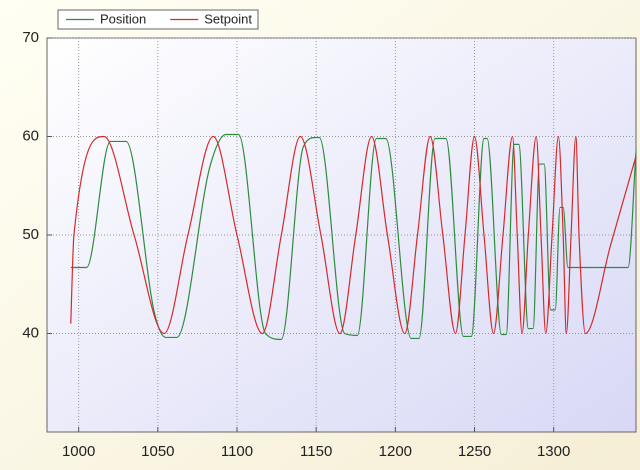 Image resolution: width=640 pixels, height=470 pixels. I want to click on legend-box, so click(158, 19).